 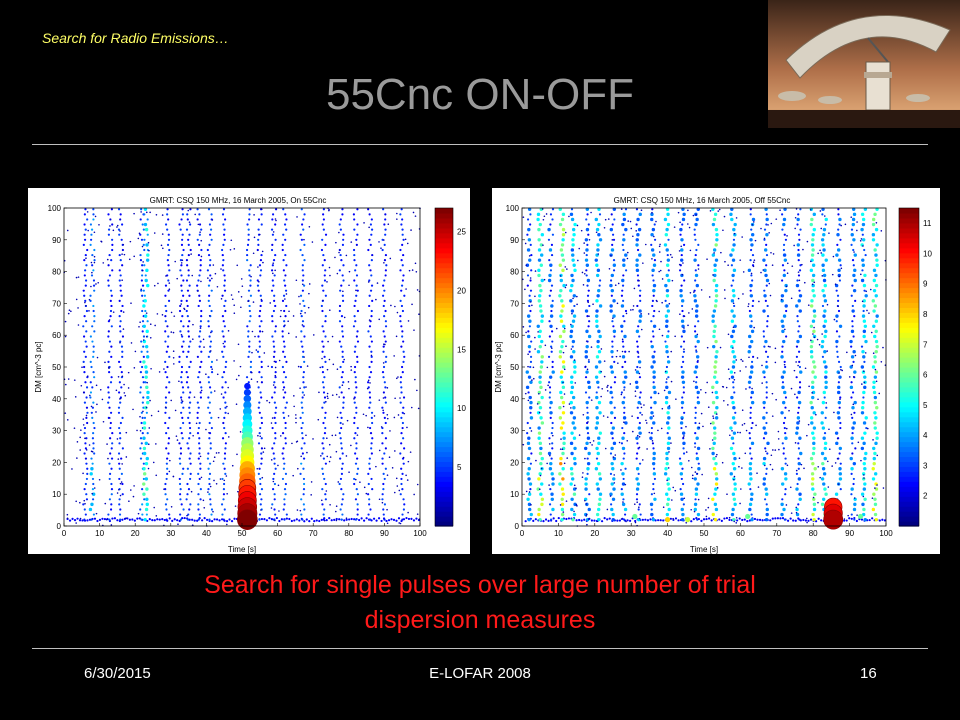 I want to click on colorbar-tick-label: 10, so click(x=927, y=253).